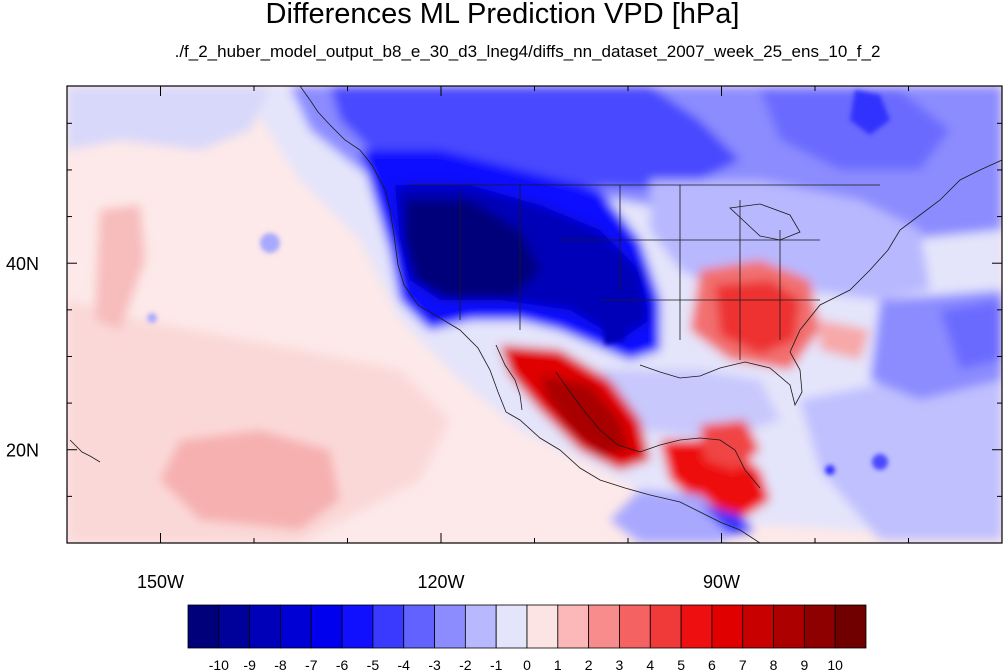  I want to click on y-tick-label: 40N, so click(22, 264).